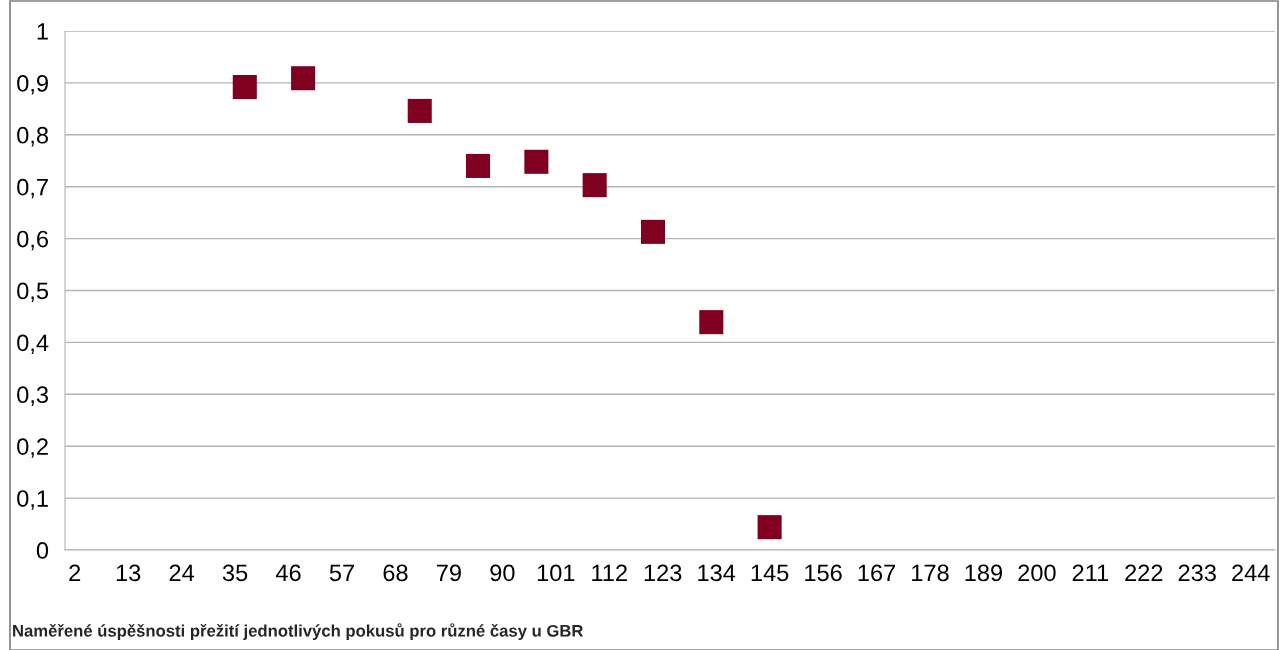 This screenshot has width=1279, height=650. What do you see at coordinates (823, 573) in the screenshot?
I see `x-tick-label: 156` at bounding box center [823, 573].